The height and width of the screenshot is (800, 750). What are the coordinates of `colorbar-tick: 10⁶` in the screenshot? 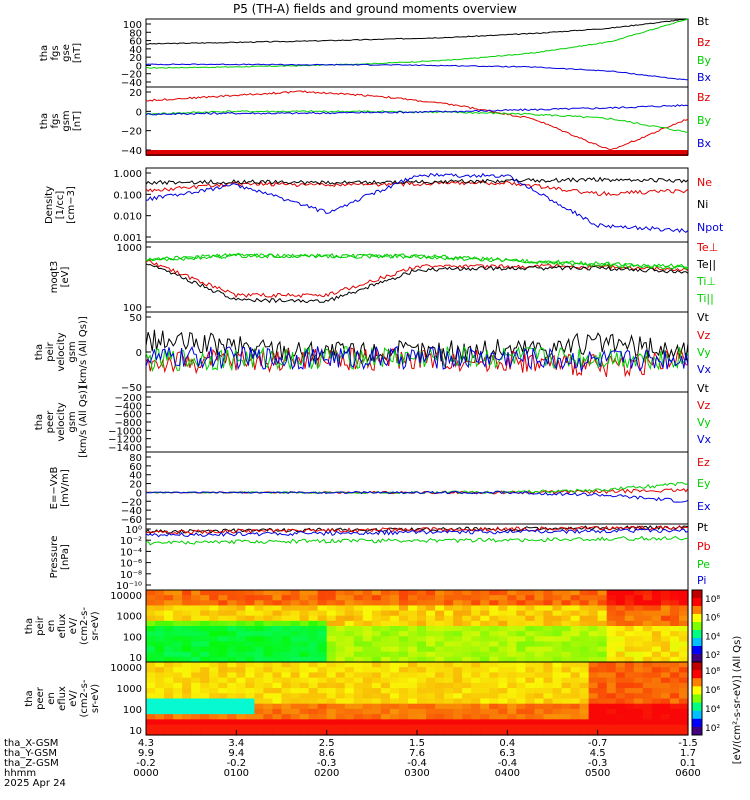 It's located at (712, 619).